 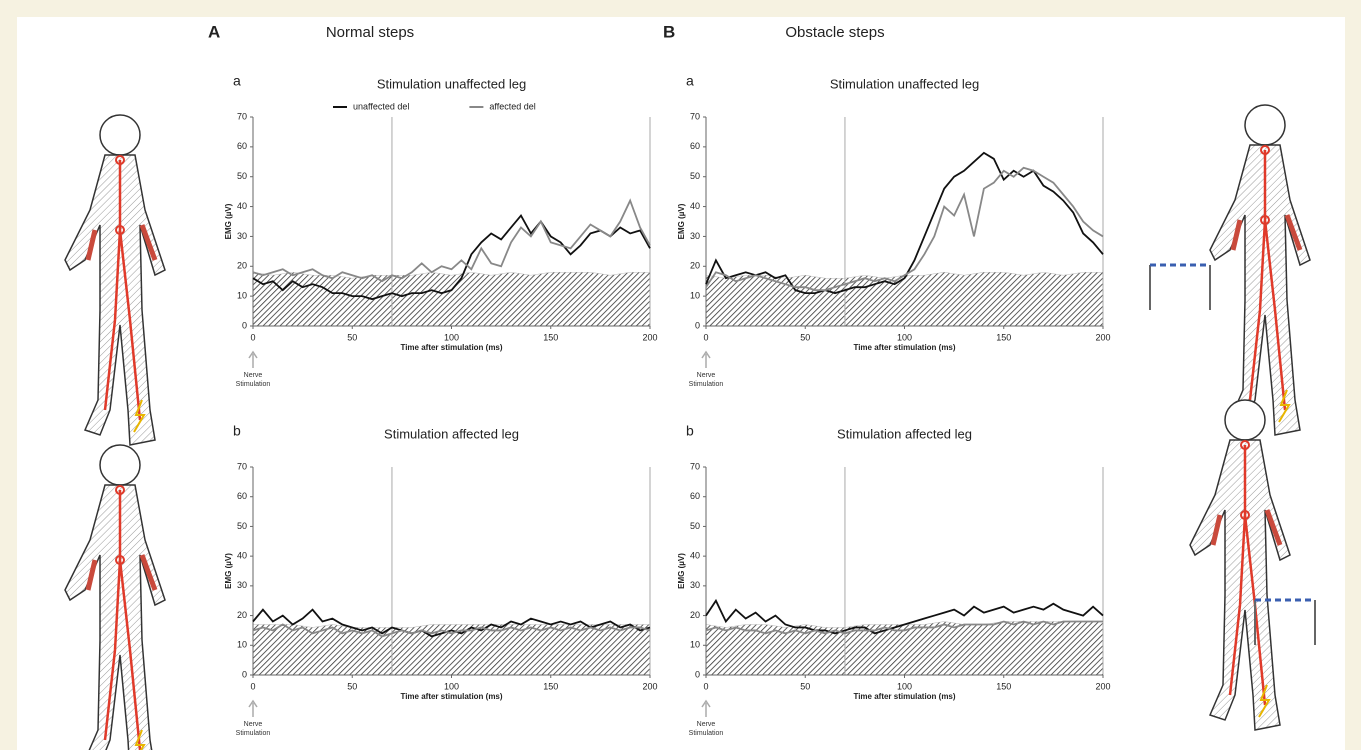 What do you see at coordinates (1232, 454) in the screenshot?
I see `hurdle` at bounding box center [1232, 454].